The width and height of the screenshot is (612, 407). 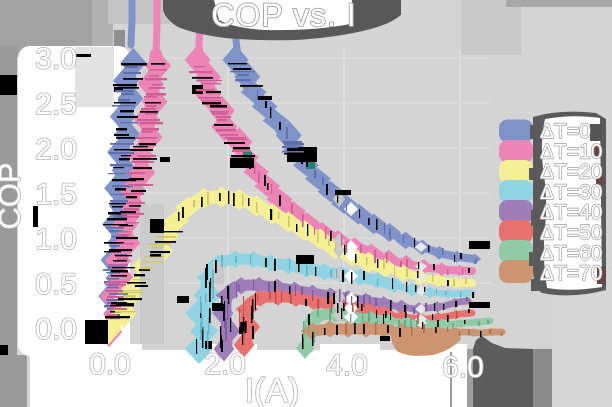 What do you see at coordinates (571, 151) in the screenshot?
I see `svg-text: ΔT=10` at bounding box center [571, 151].